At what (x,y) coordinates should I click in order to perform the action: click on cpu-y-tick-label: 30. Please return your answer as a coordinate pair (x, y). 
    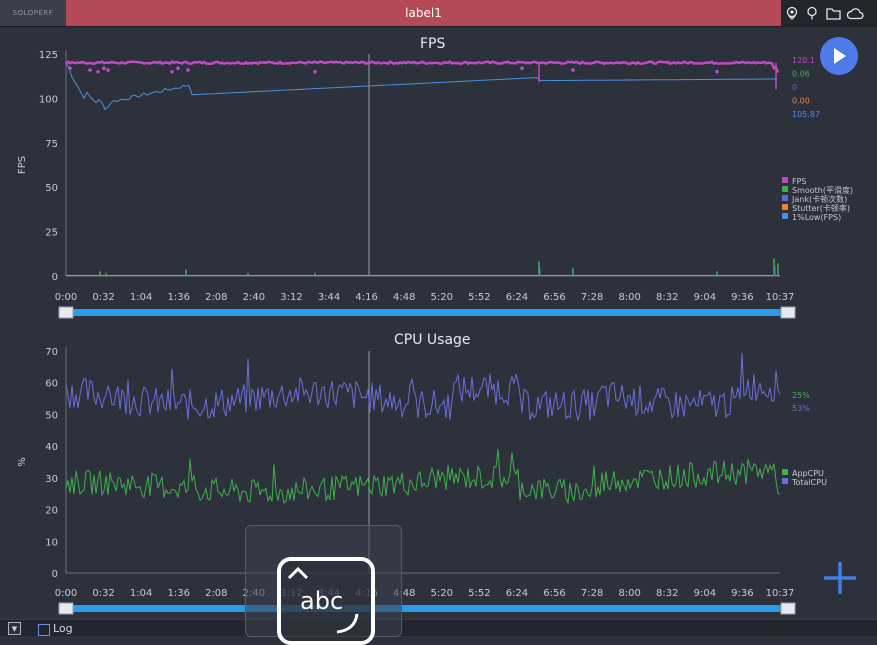
    Looking at the image, I should click on (51, 479).